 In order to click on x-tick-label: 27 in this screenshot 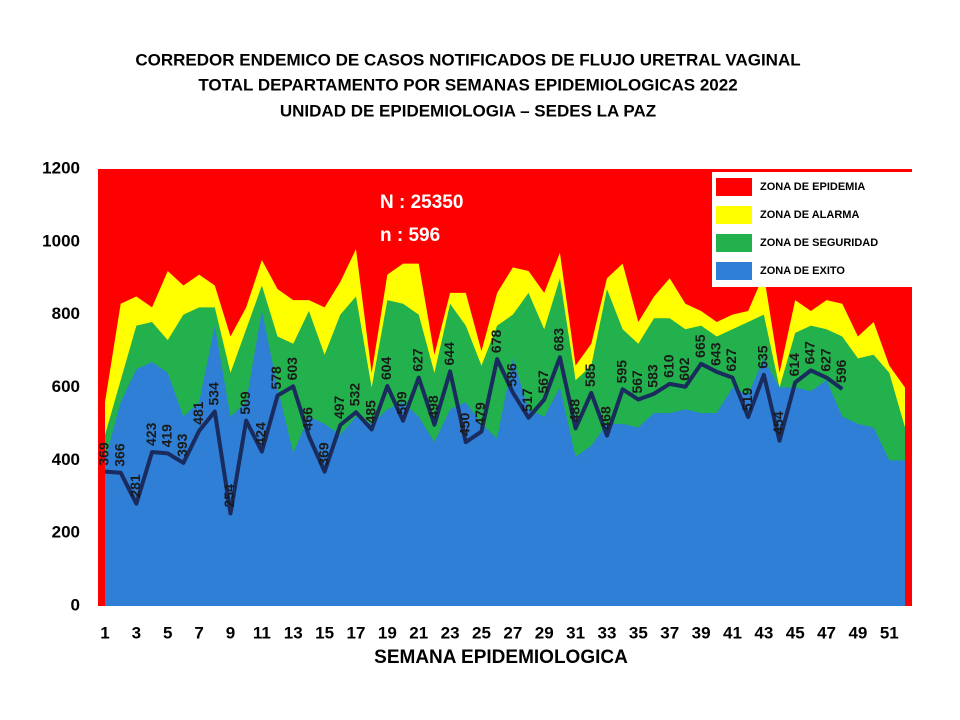, I will do `click(512, 632)`.